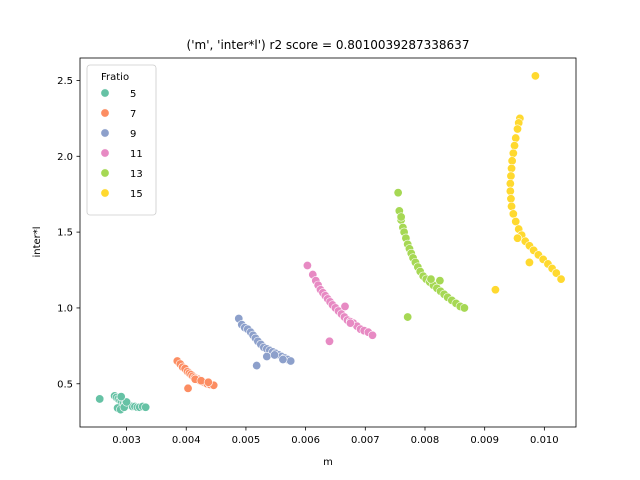  Describe the element at coordinates (37, 241) in the screenshot. I see `y-axis-label: inter*l` at that location.